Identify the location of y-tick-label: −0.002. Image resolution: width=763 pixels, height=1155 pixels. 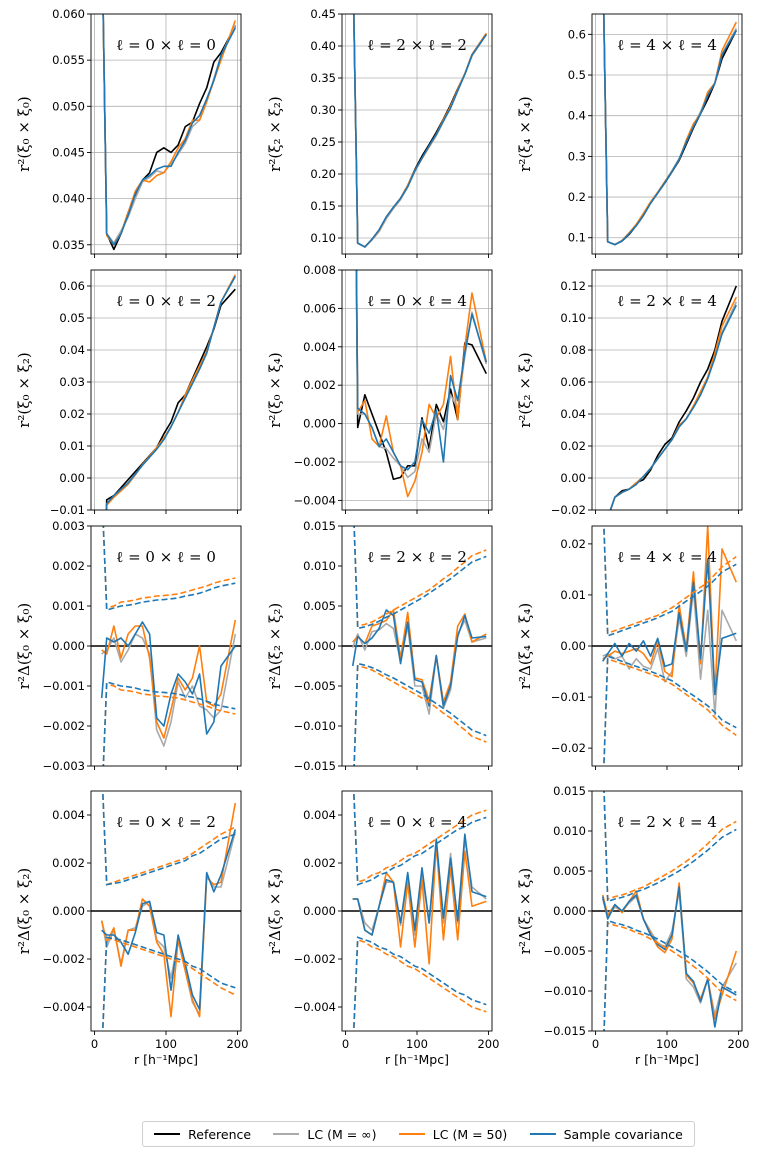
(63, 726).